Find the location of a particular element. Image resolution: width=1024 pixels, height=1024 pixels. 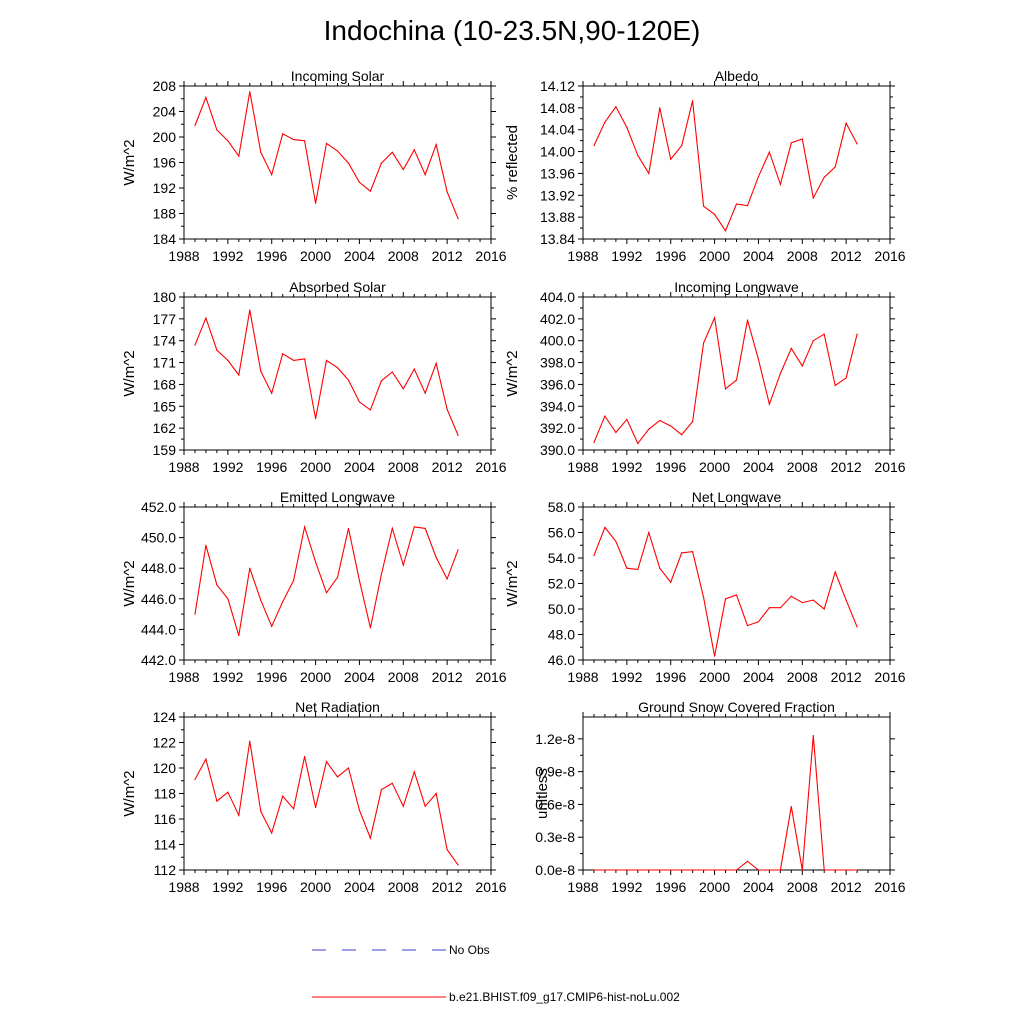

incoming-longwave-plot-frame is located at coordinates (736, 373).